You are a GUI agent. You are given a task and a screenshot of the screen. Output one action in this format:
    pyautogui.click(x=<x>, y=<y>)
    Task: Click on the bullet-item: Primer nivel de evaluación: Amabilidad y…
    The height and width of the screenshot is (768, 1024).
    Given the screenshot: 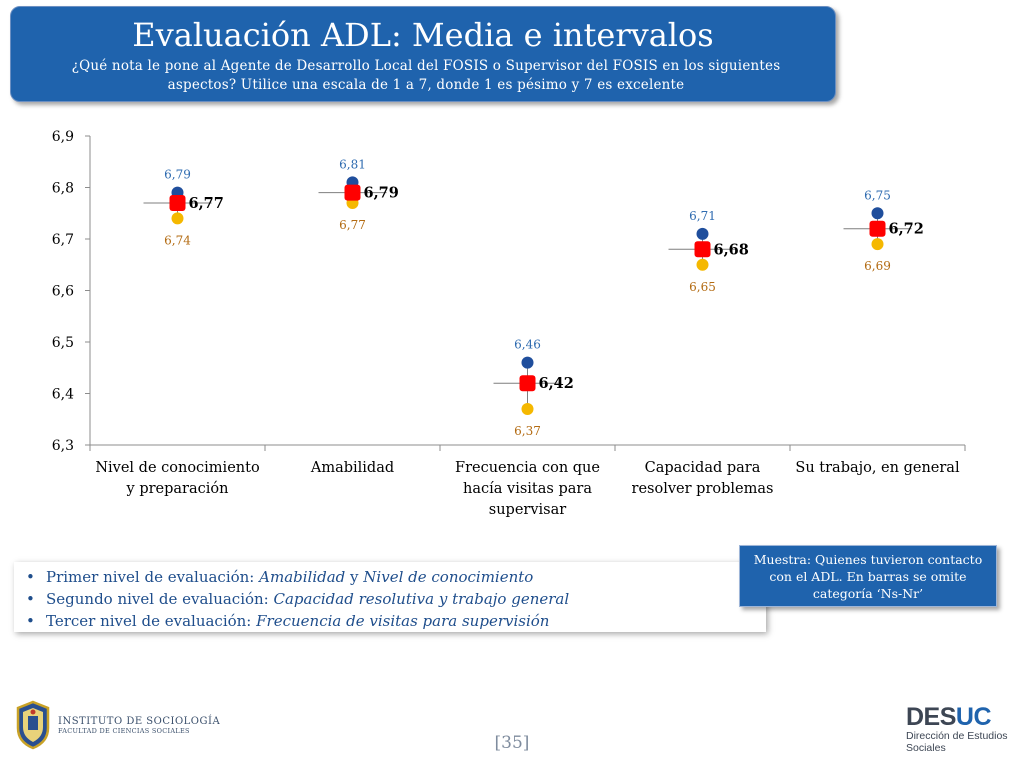 What is the action you would take?
    pyautogui.click(x=396, y=577)
    